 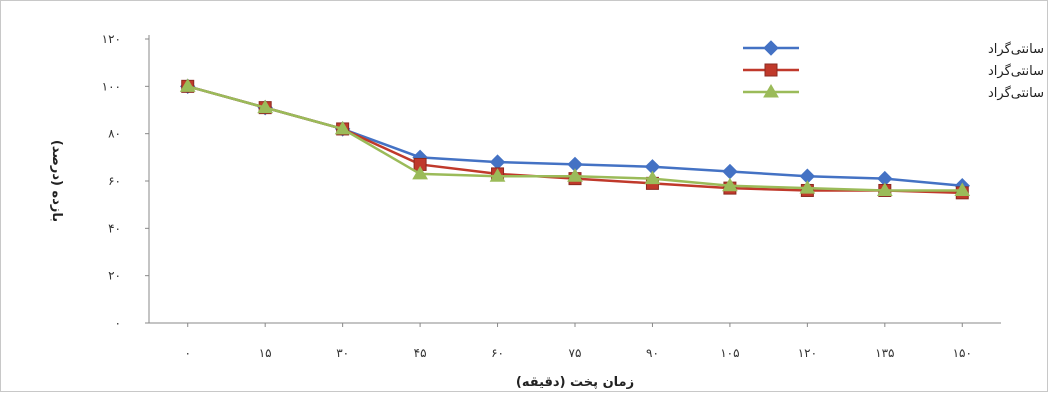 I want to click on y-tick-label: ۴۰, so click(x=114, y=228).